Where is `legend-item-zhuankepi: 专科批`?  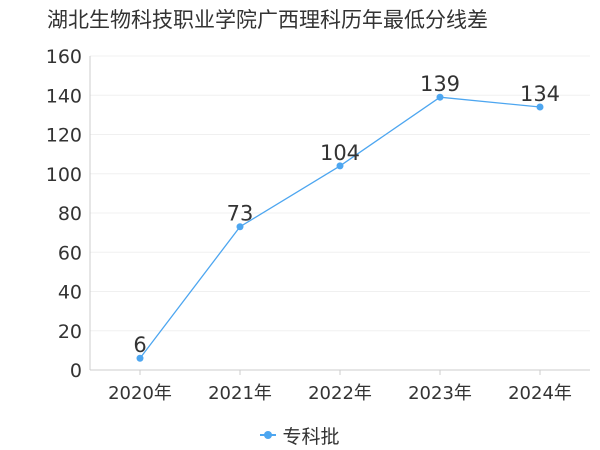
legend-item-zhuankepi: 专科批 is located at coordinates (300, 435).